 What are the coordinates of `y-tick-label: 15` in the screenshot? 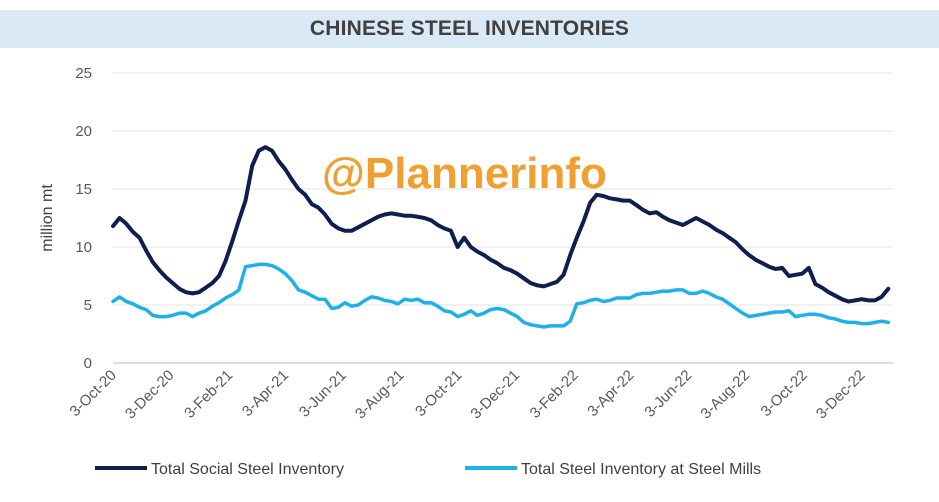 It's located at (83, 189).